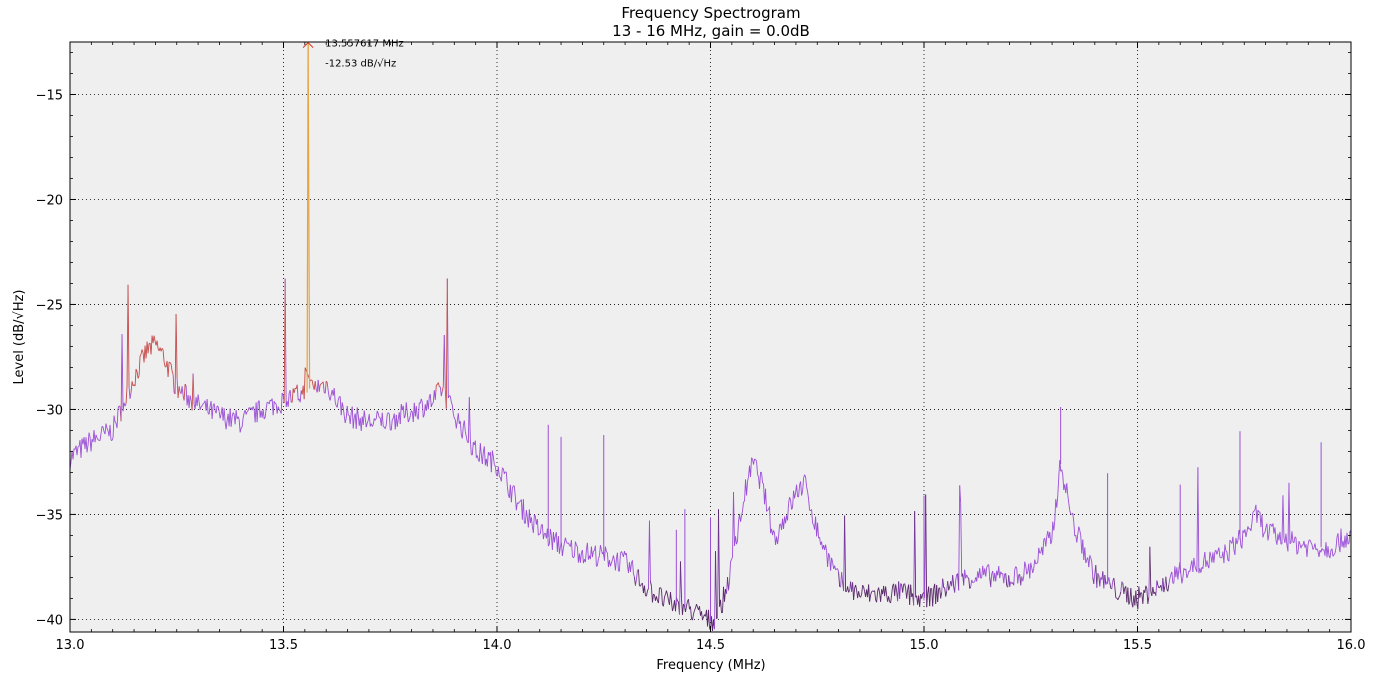 The height and width of the screenshot is (682, 1399). I want to click on peak-carrier-line, so click(309, 215).